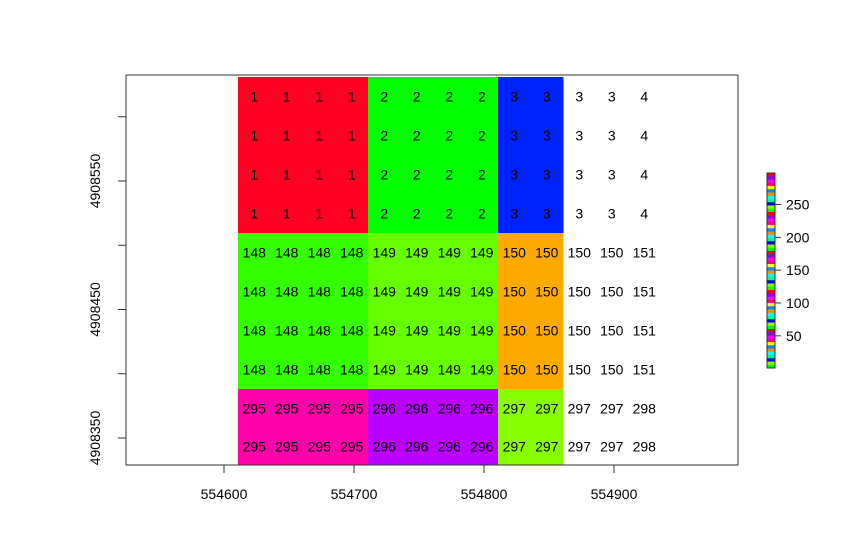 The height and width of the screenshot is (542, 865). What do you see at coordinates (419, 483) in the screenshot?
I see `x-axis: 554600 554700 554800 554900` at bounding box center [419, 483].